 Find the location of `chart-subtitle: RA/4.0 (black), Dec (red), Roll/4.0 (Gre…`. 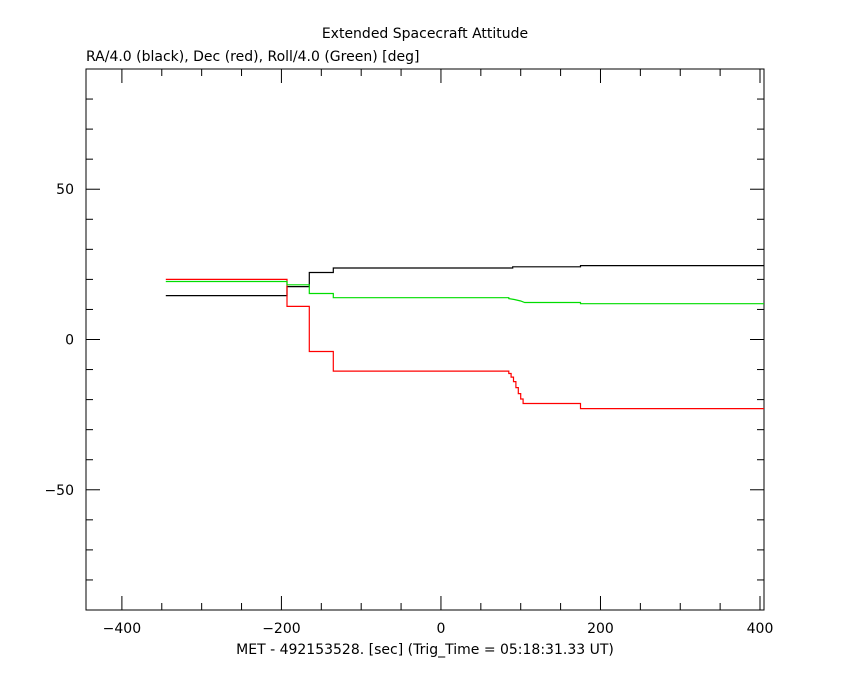

chart-subtitle: RA/4.0 (black), Dec (red), Roll/4.0 (Gre… is located at coordinates (252, 57).